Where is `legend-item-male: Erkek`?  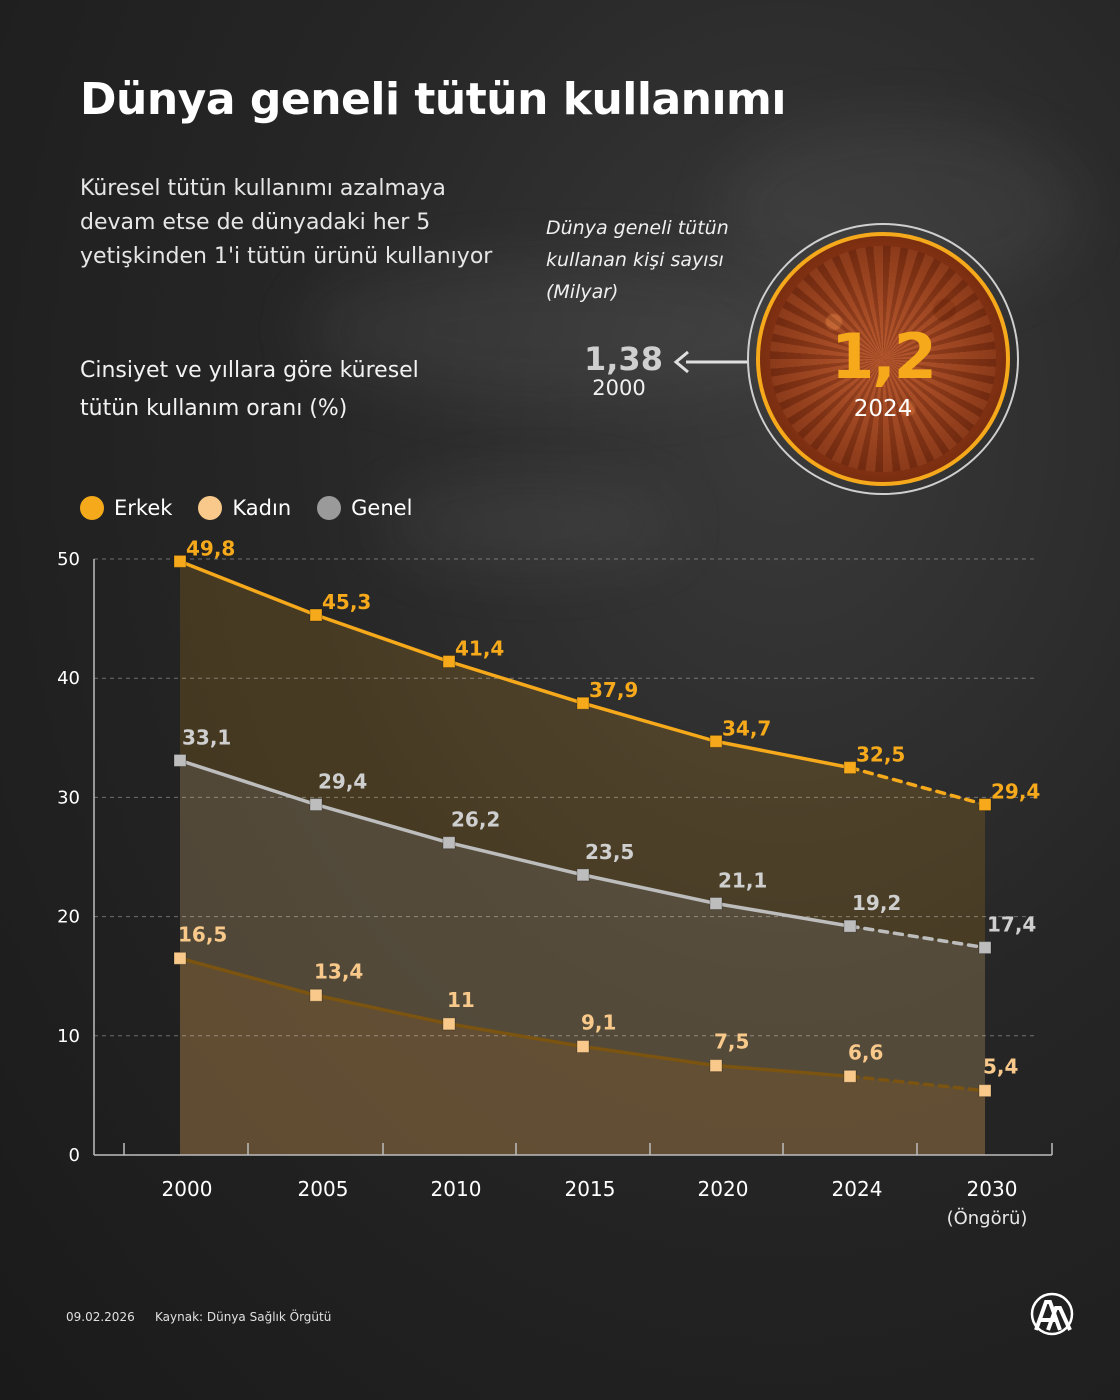 legend-item-male: Erkek is located at coordinates (126, 508).